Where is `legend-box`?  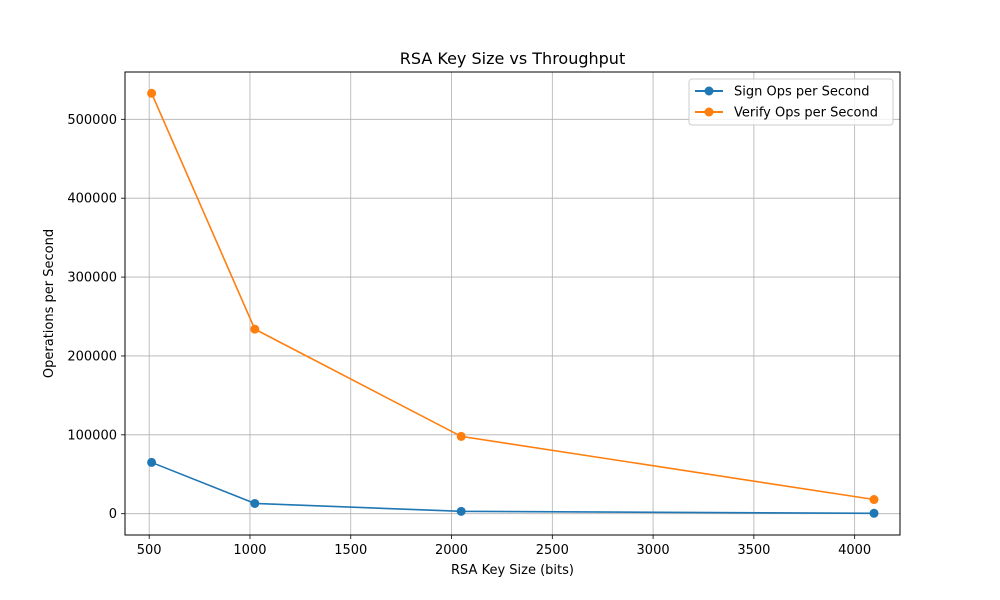 legend-box is located at coordinates (791, 102).